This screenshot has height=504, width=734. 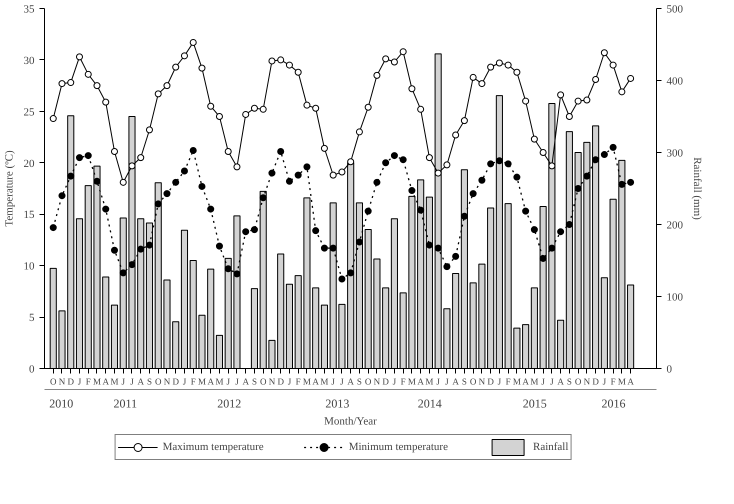 What do you see at coordinates (613, 403) in the screenshot?
I see `x2-tick-label: 2016` at bounding box center [613, 403].